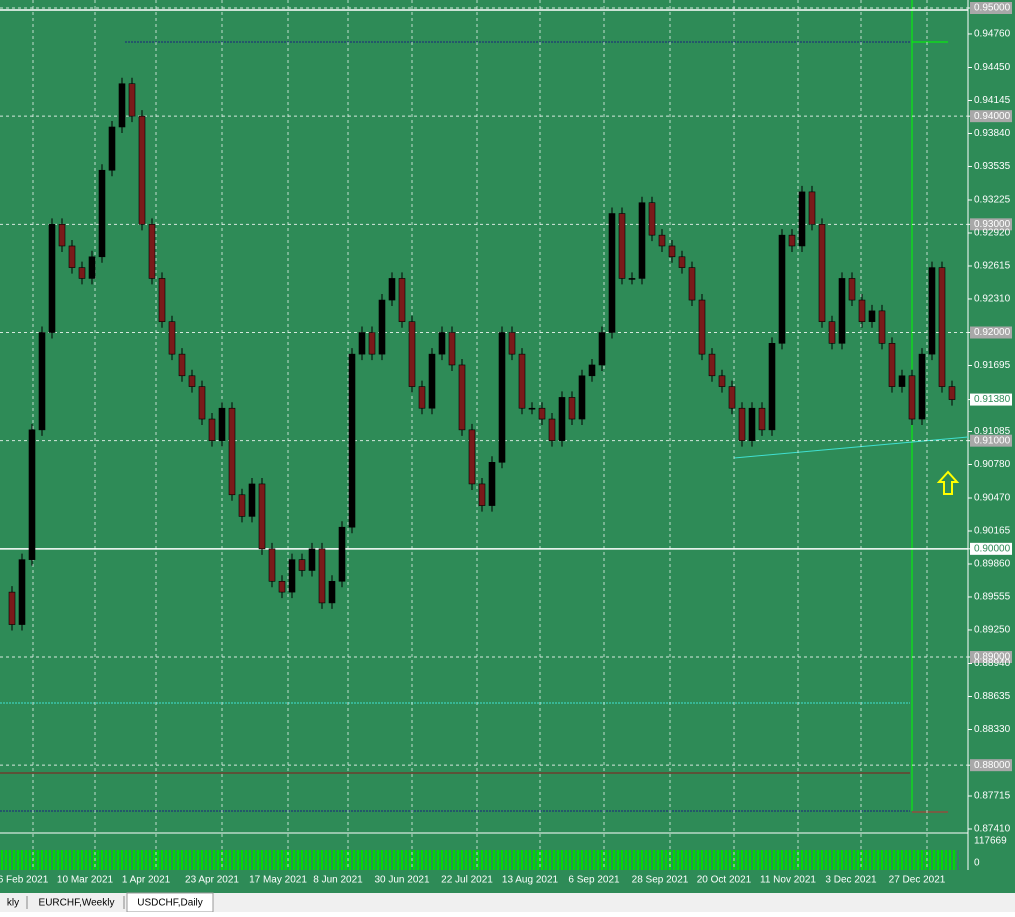 The height and width of the screenshot is (917, 1015). I want to click on date-label: 6 Sep 2021, so click(594, 880).